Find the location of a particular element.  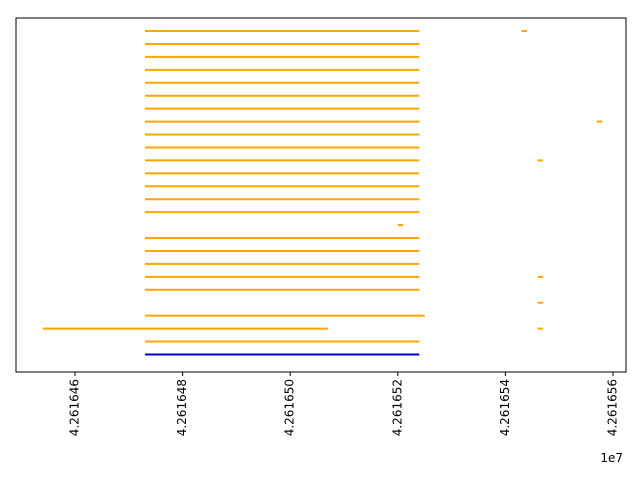

x-tick-label-5: 4.261656 is located at coordinates (613, 407).